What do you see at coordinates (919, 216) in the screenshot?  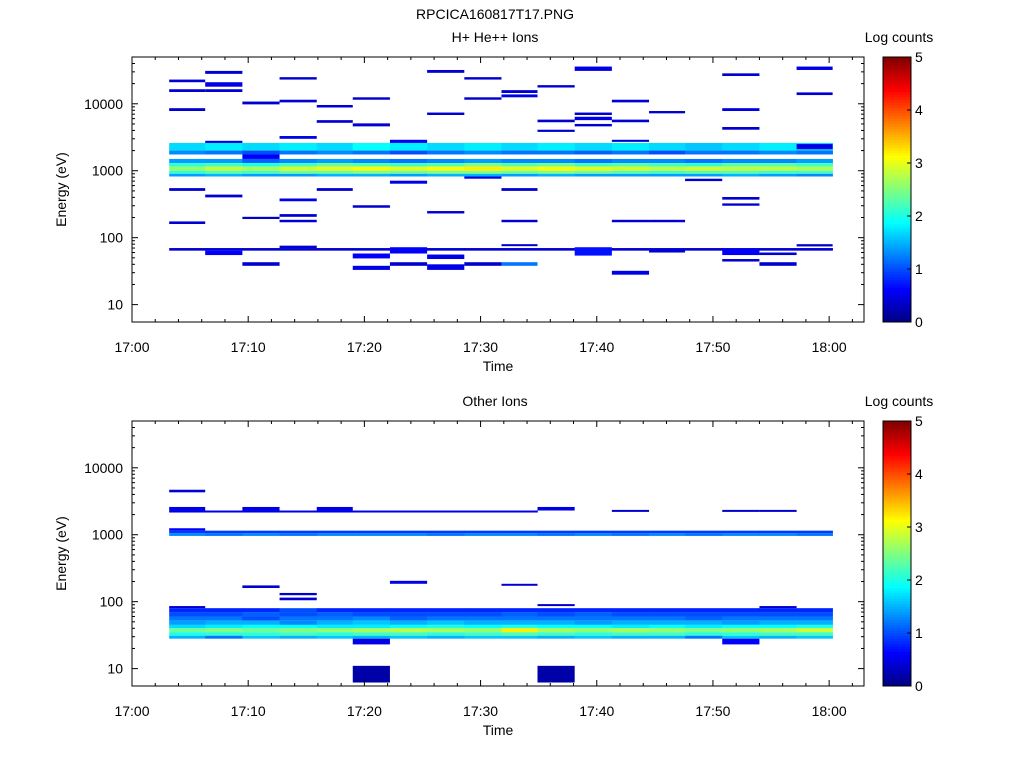 I see `colorbar-tick-label: 2` at bounding box center [919, 216].